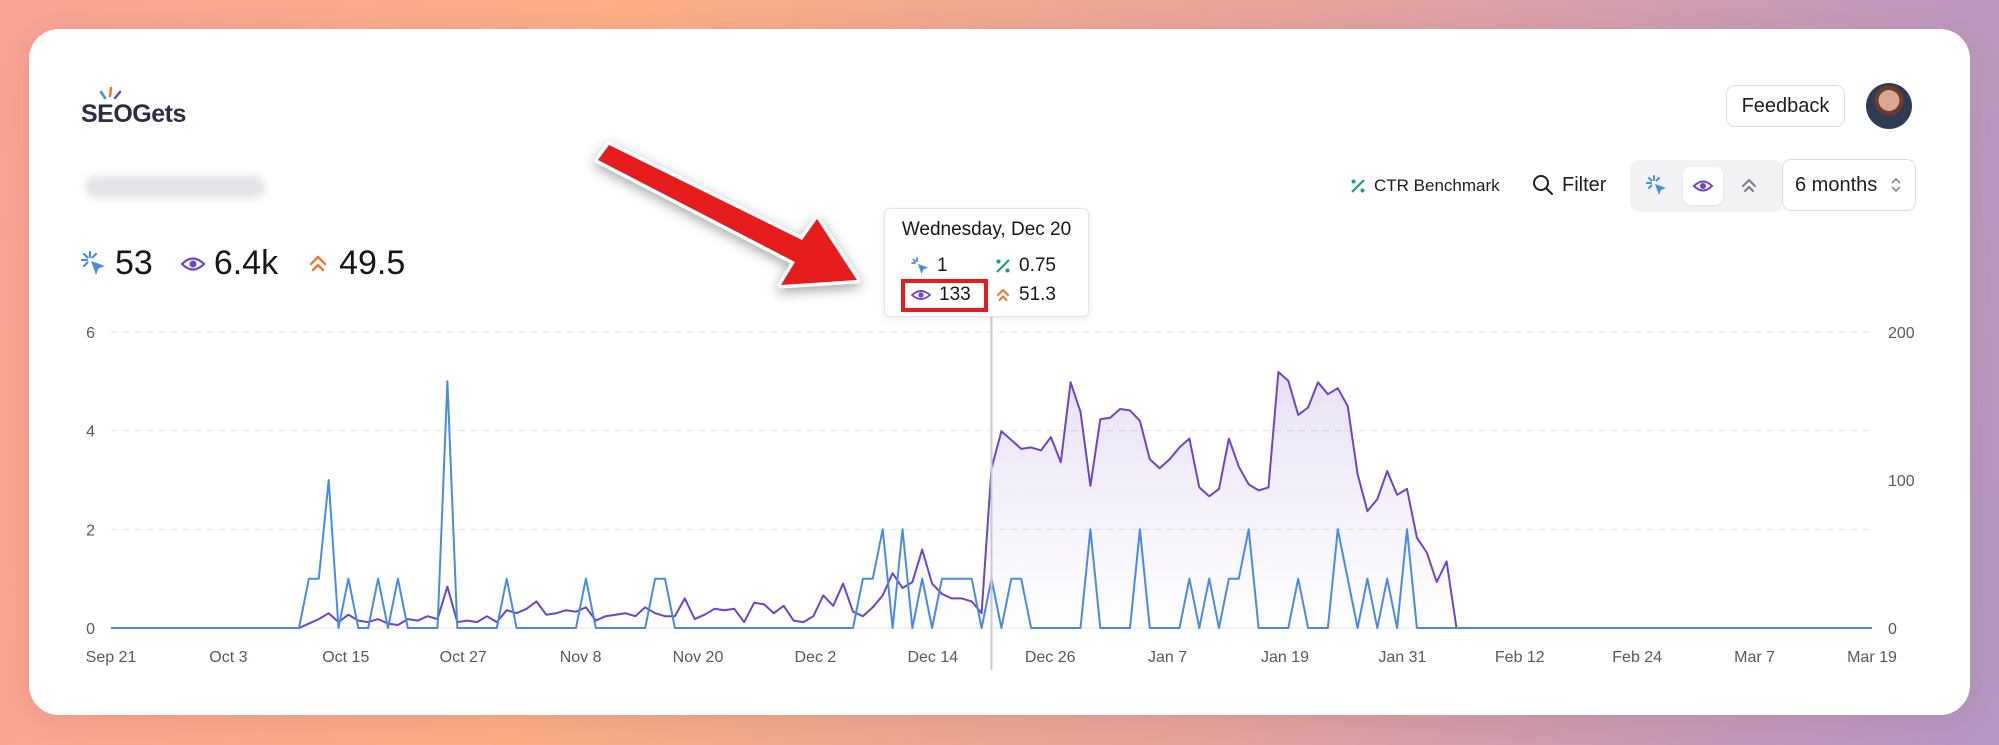 Image resolution: width=1999 pixels, height=745 pixels. Describe the element at coordinates (345, 657) in the screenshot. I see `x-axis-tick: Oct 15` at that location.